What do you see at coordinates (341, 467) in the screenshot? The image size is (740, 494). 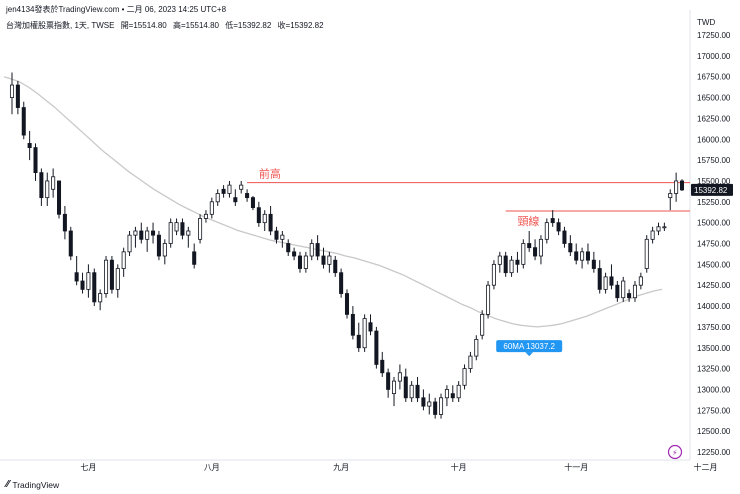 I see `x-tick-label: 九月` at bounding box center [341, 467].